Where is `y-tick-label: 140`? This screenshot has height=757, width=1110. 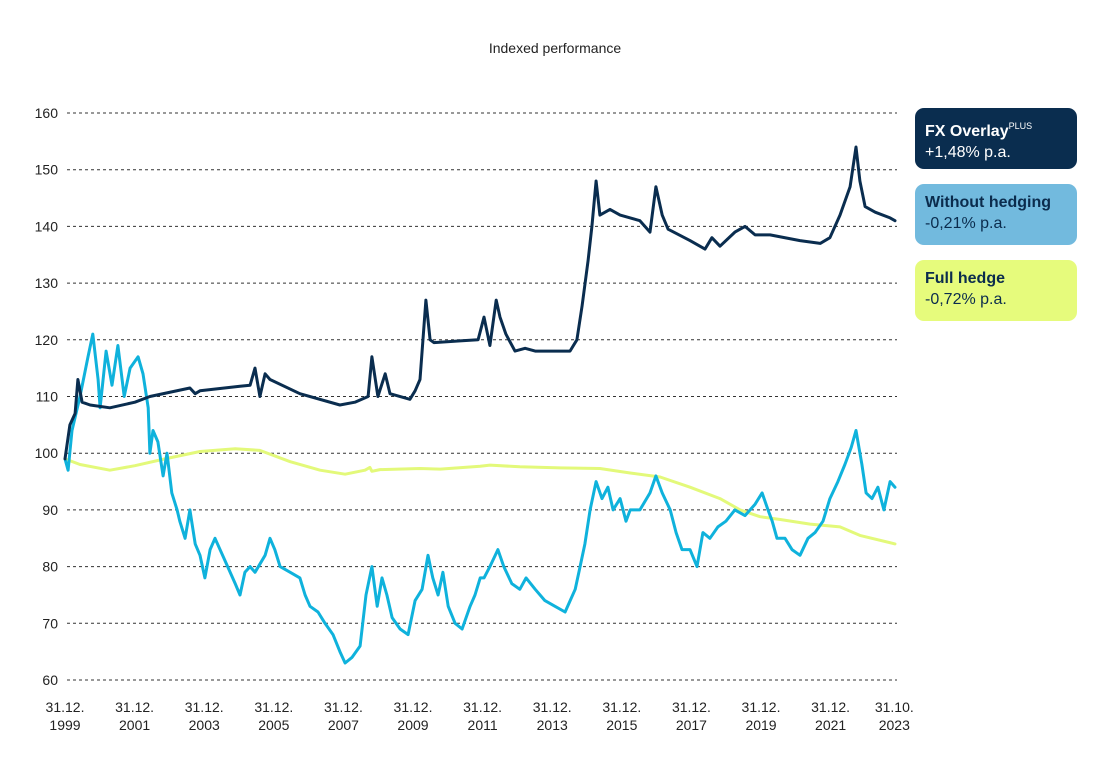 y-tick-label: 140 is located at coordinates (47, 226).